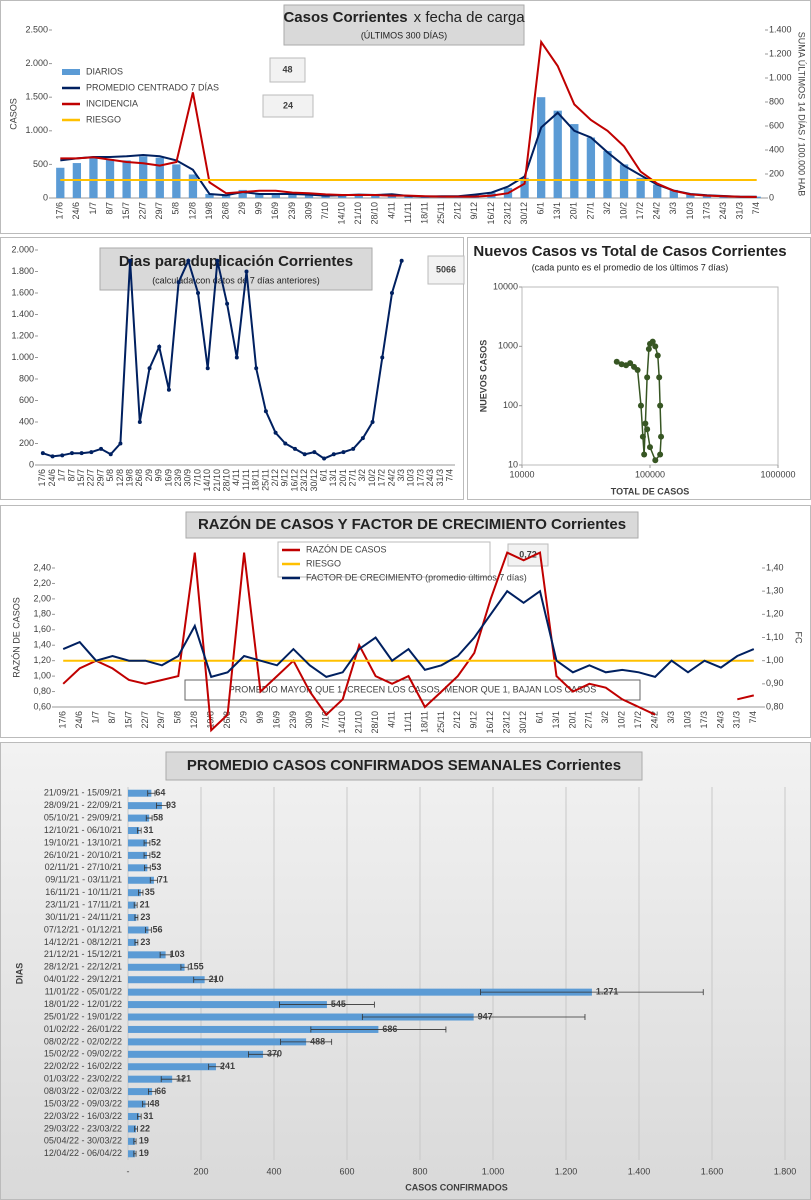 This screenshot has height=1200, width=811. Describe the element at coordinates (342, 722) in the screenshot. I see `x-tick-label: 14/10` at that location.